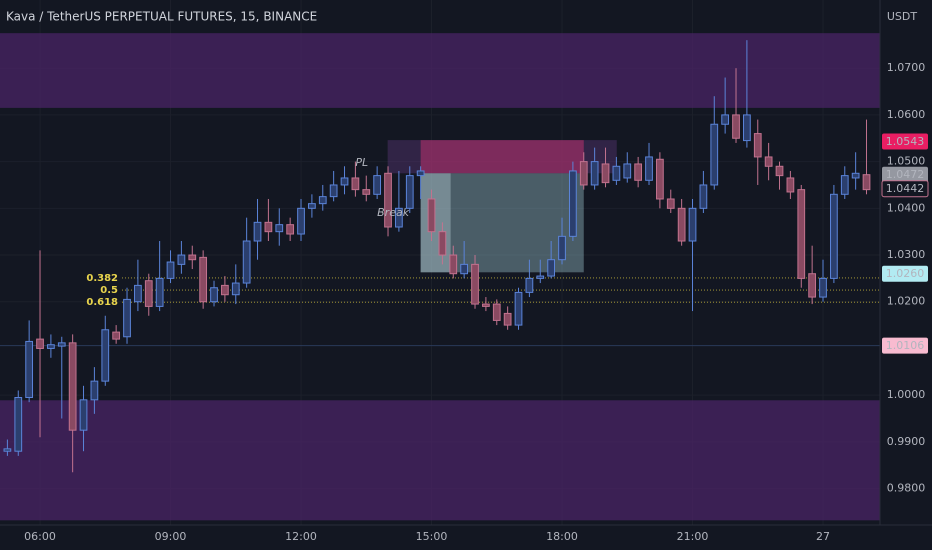  Describe the element at coordinates (906, 114) in the screenshot. I see `y-tick-label: 1.0600` at that location.